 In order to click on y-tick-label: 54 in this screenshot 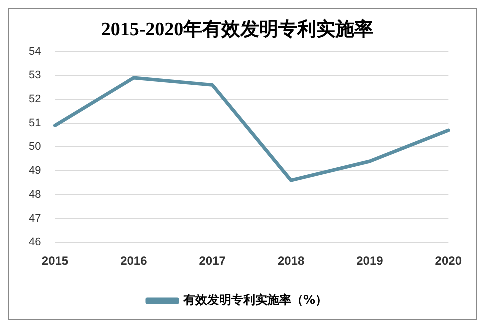, I will do `click(35, 52)`.